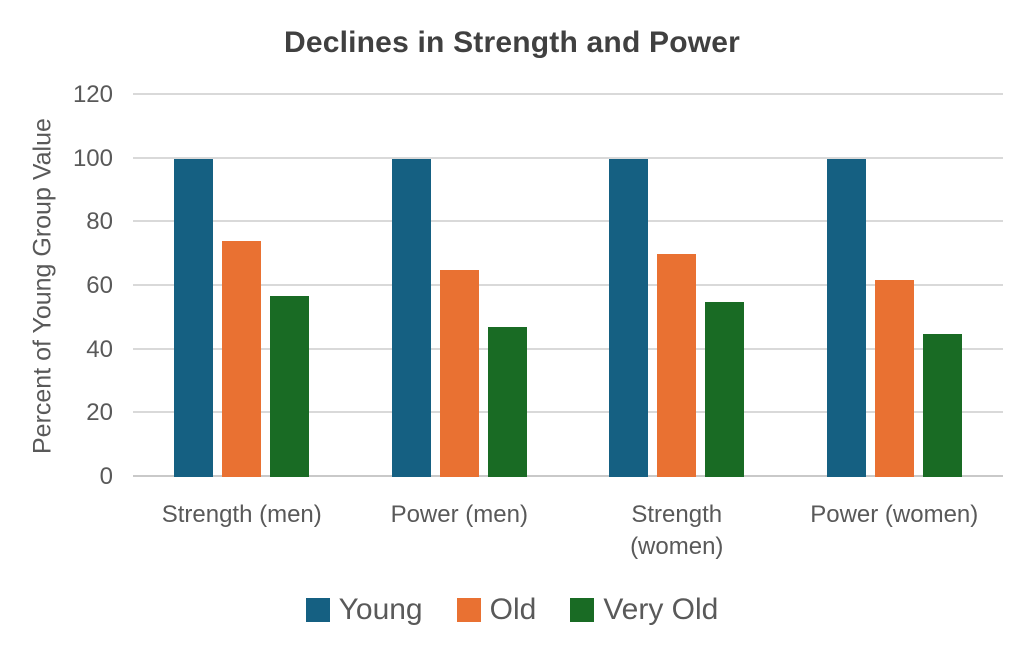  What do you see at coordinates (92, 158) in the screenshot?
I see `y-tick-label-100: 100` at bounding box center [92, 158].